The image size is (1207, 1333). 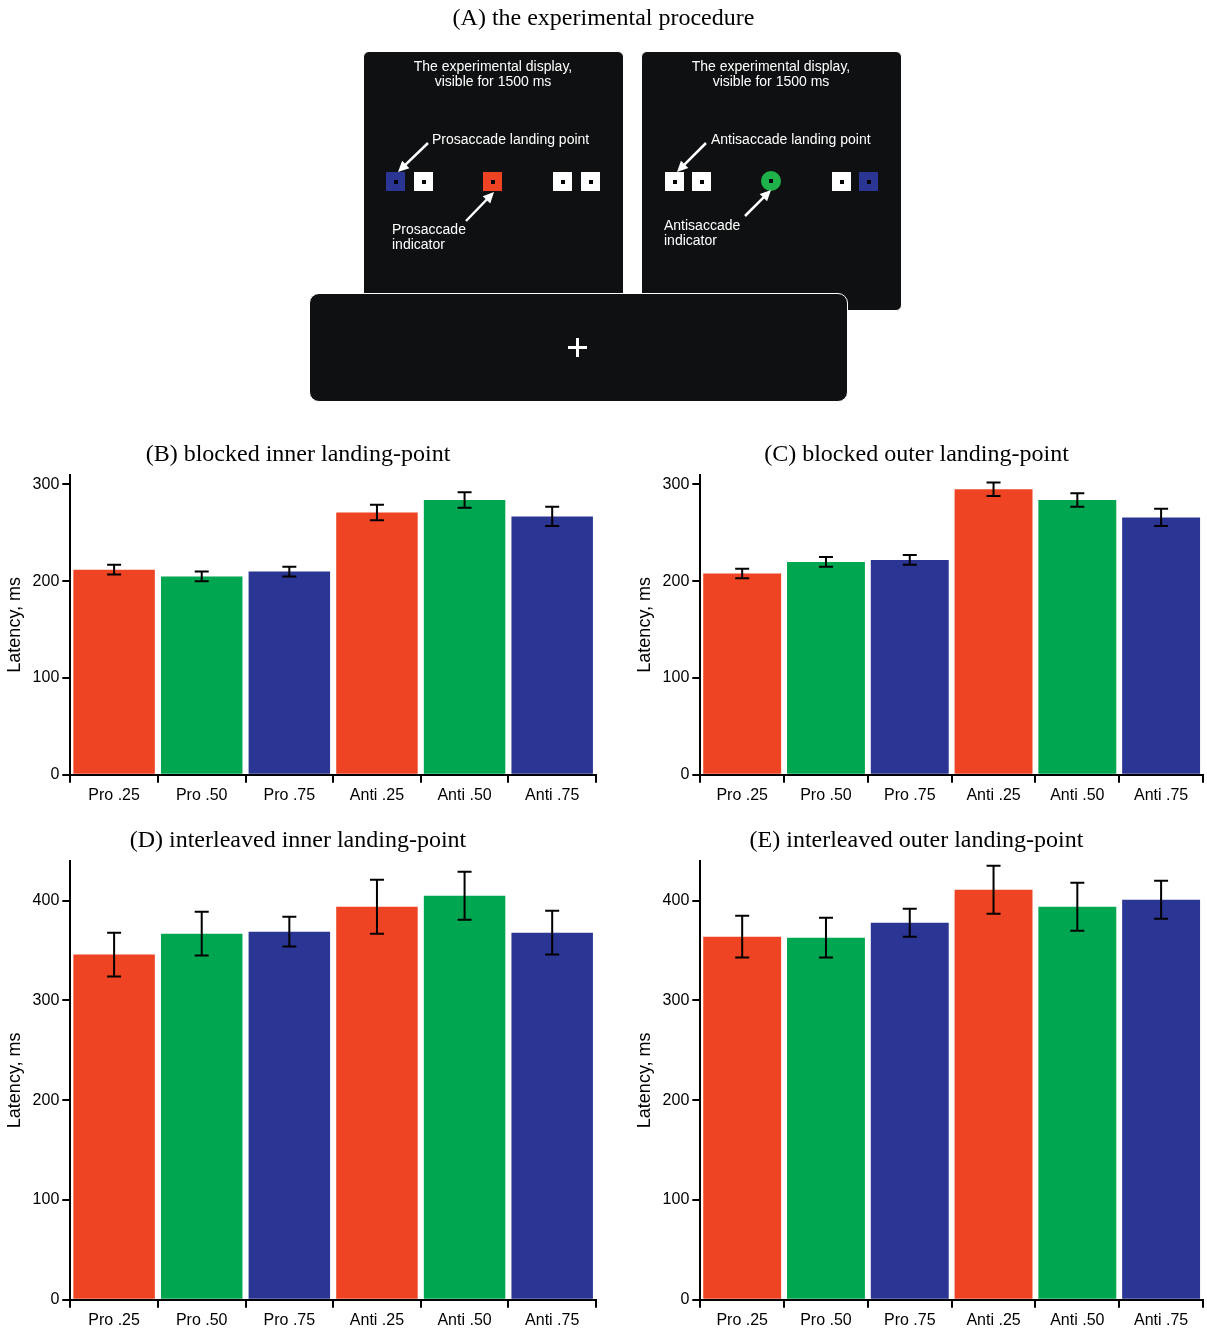 What do you see at coordinates (702, 232) in the screenshot?
I see `text: Antisaccade indicator` at bounding box center [702, 232].